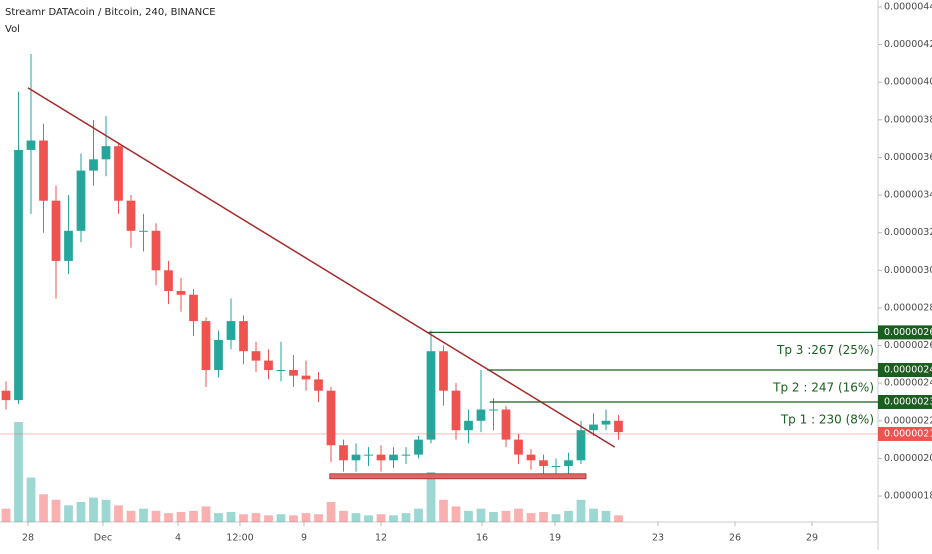 This screenshot has width=932, height=554. I want to click on y-tick-label: 0.00000200, so click(908, 458).